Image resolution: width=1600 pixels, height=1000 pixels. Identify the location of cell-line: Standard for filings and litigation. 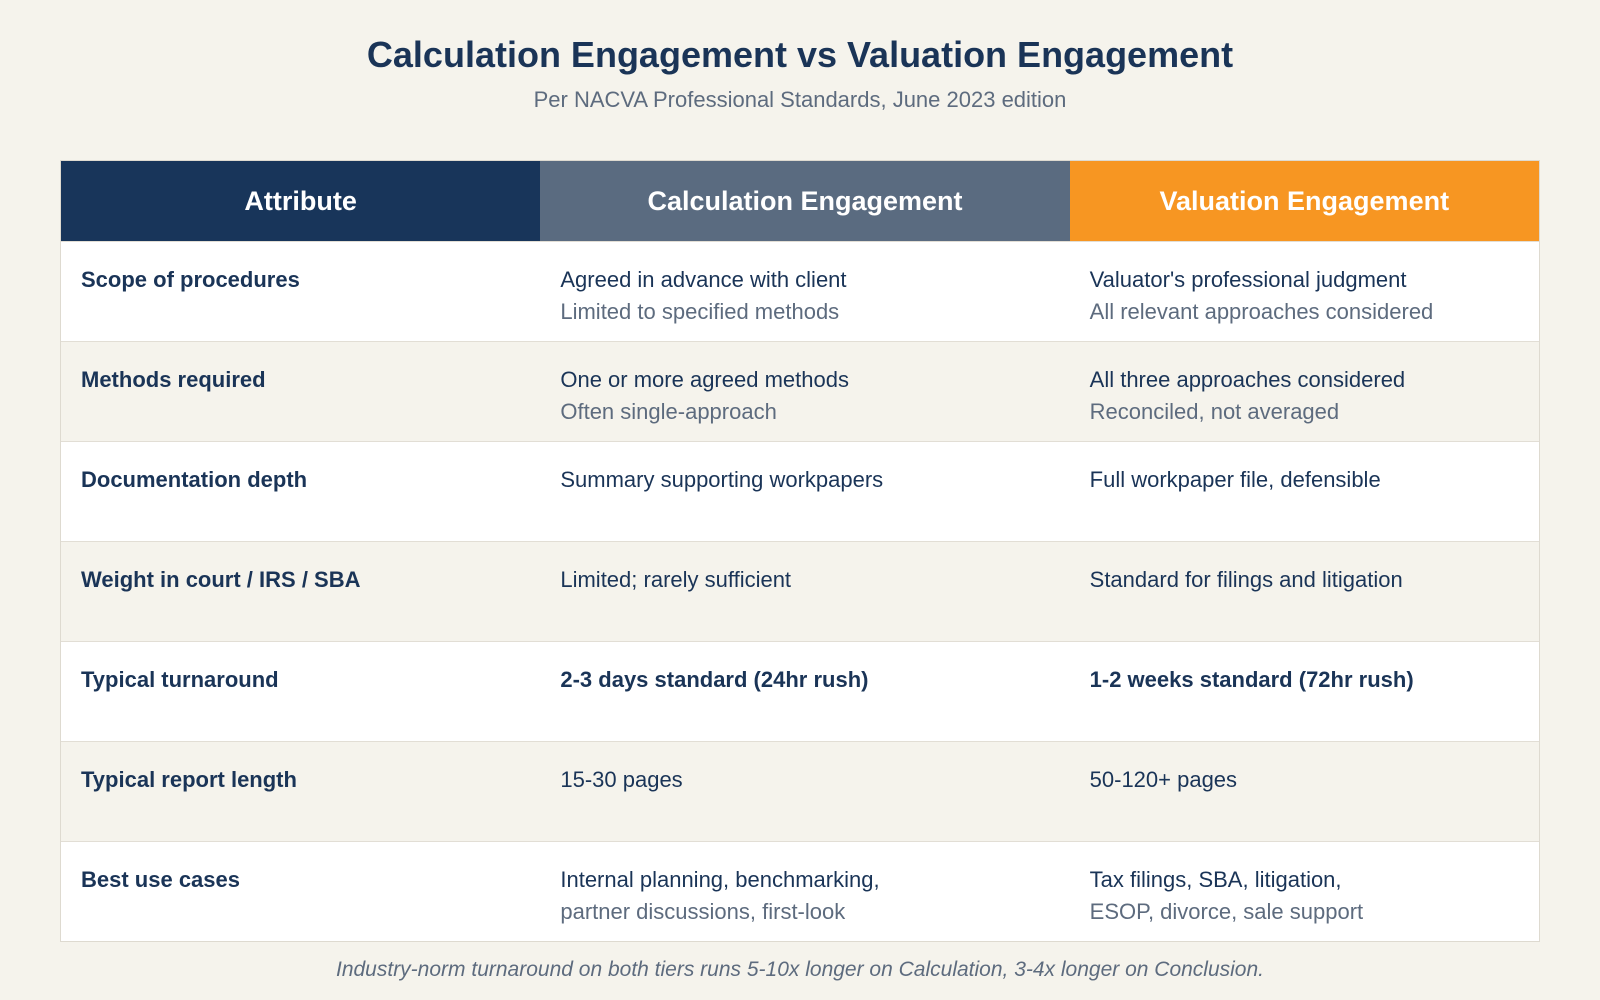
(1246, 579).